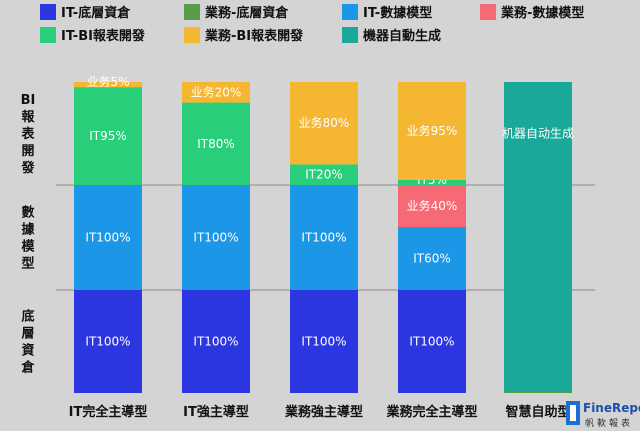  I want to click on data-label-3-4: 业务95%, so click(432, 130).